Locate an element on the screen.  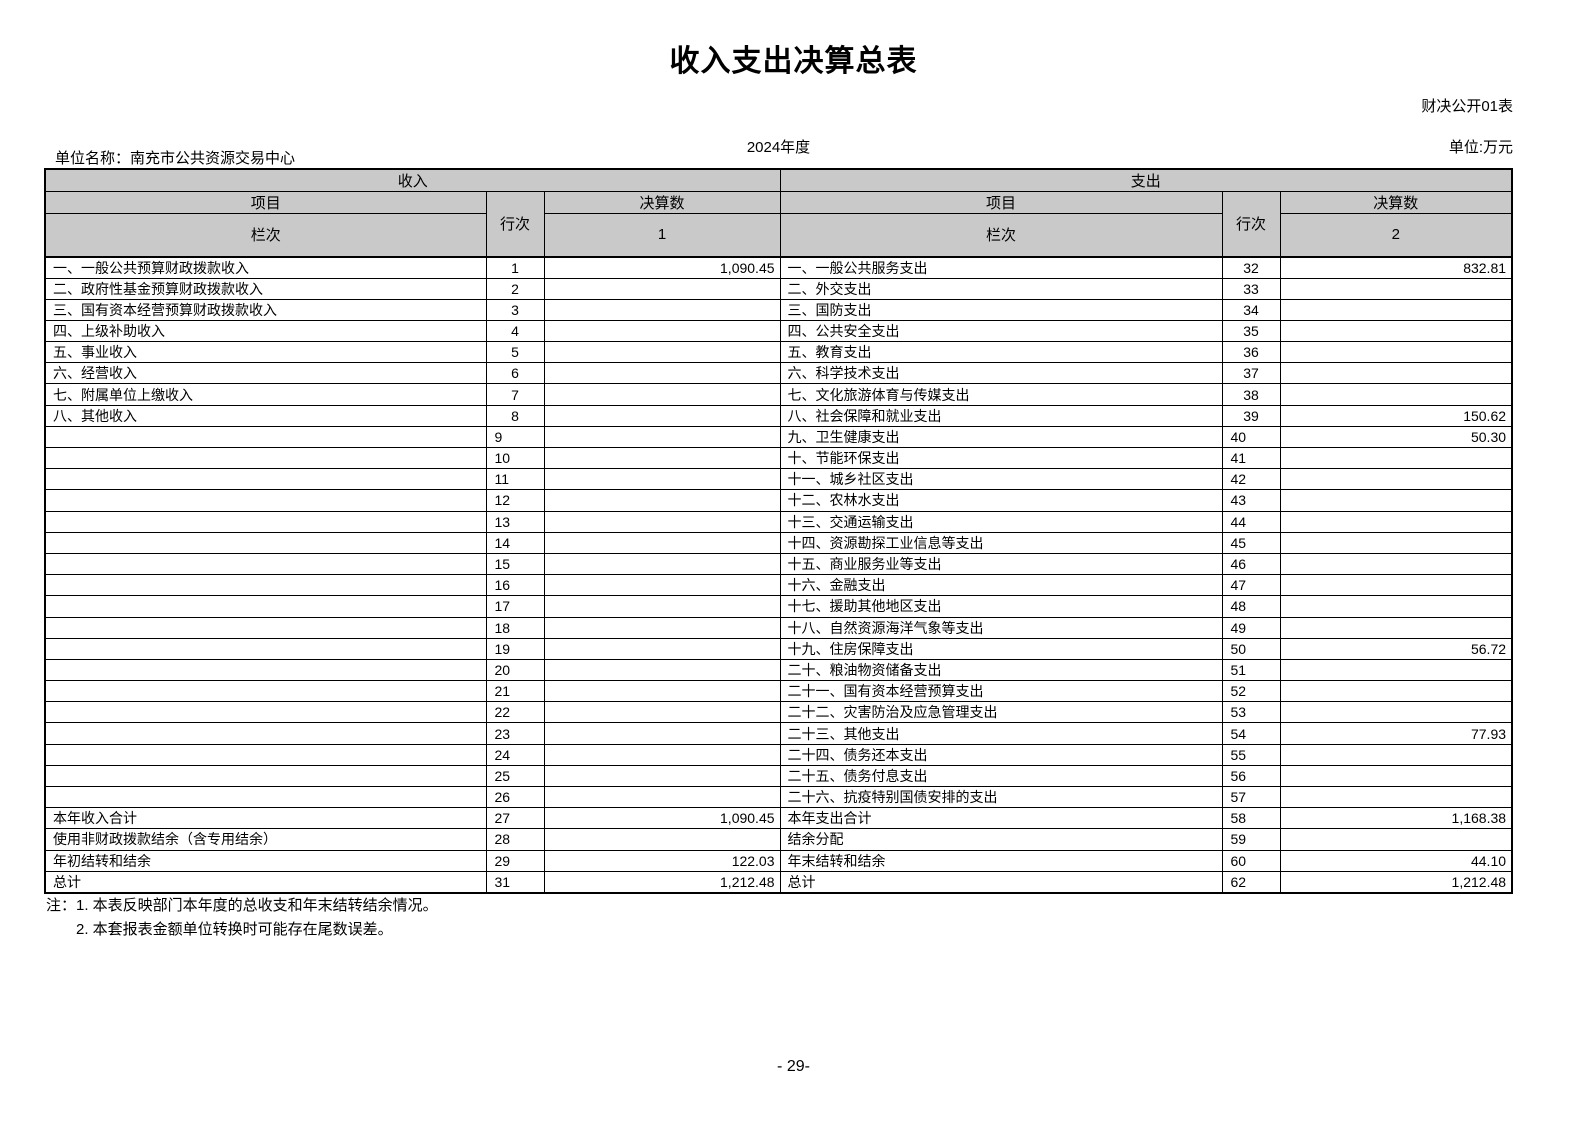
footnote-1: 注：1. 本表反映部门本年度的总收支和年末结转结余情况。 is located at coordinates (242, 905).